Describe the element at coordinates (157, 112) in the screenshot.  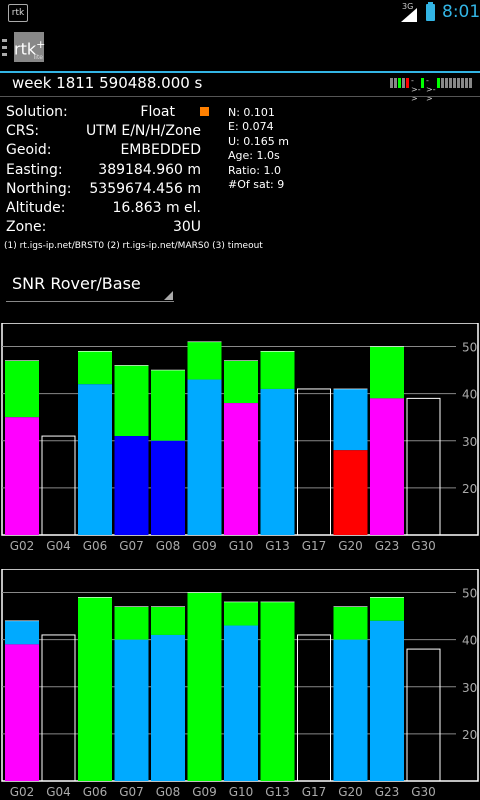
I see `value-solution: Float` at that location.